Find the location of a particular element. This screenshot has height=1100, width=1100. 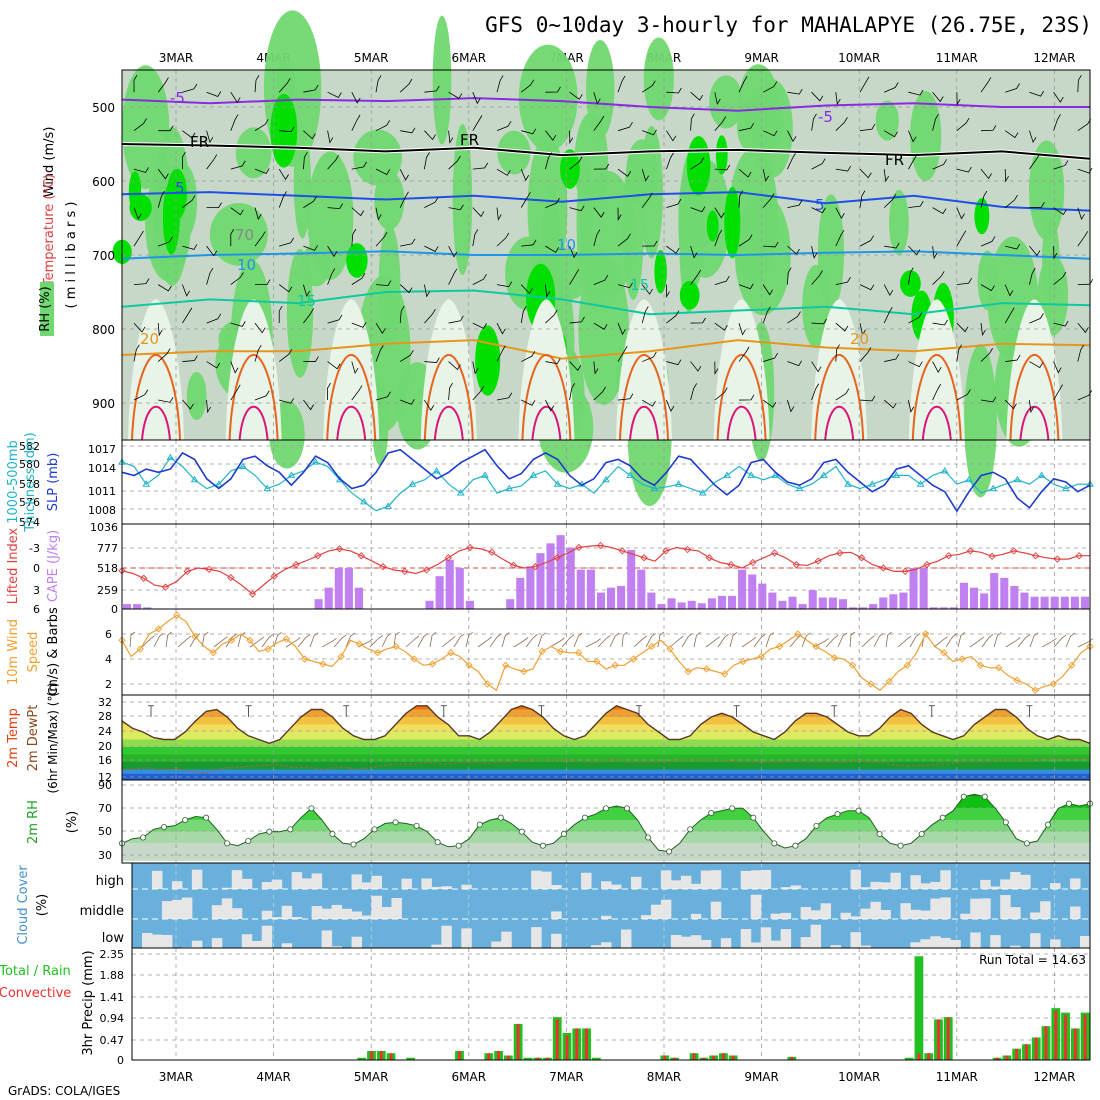

temp-band is located at coordinates (606, 758).